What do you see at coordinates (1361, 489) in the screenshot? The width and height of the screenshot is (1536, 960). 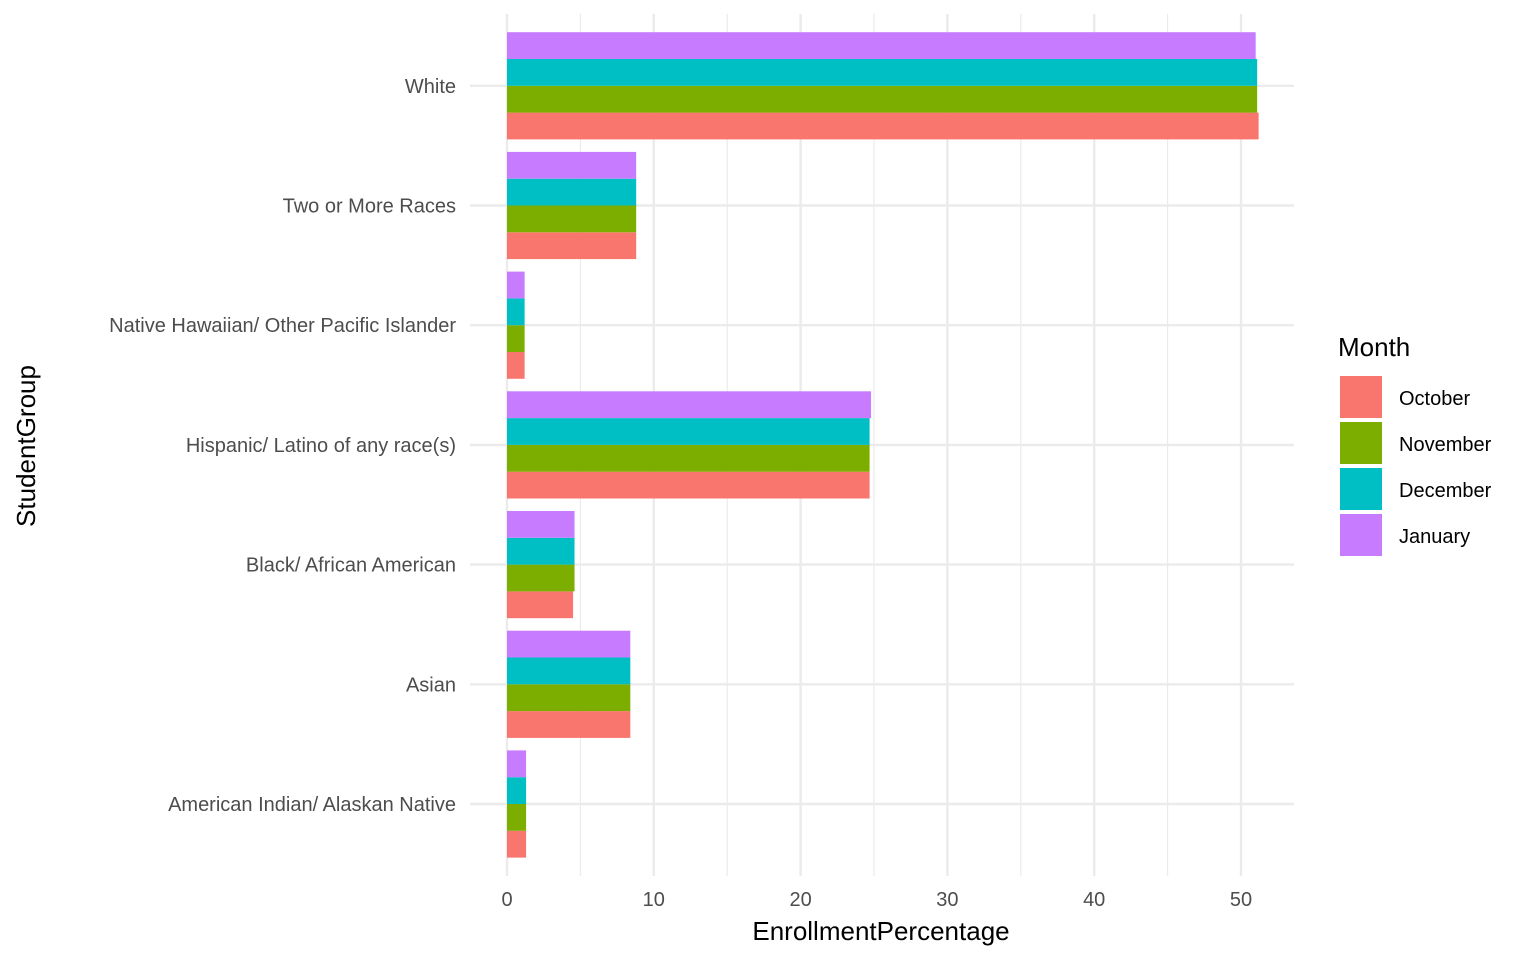 I see `legend-swatch-december` at bounding box center [1361, 489].